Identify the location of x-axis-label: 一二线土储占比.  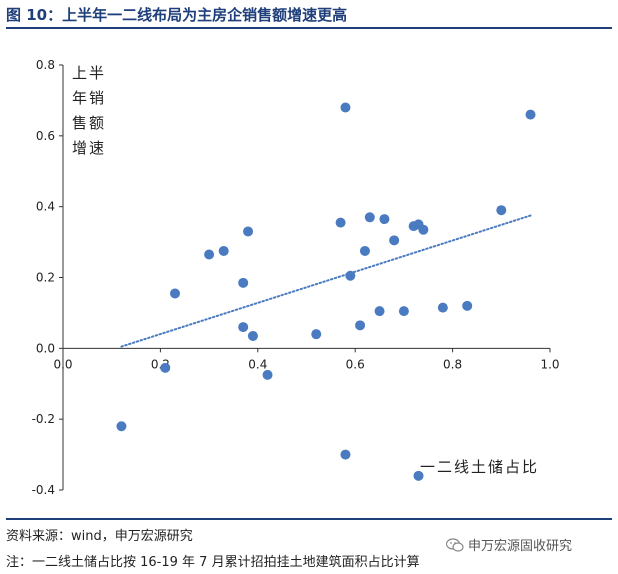
(479, 467).